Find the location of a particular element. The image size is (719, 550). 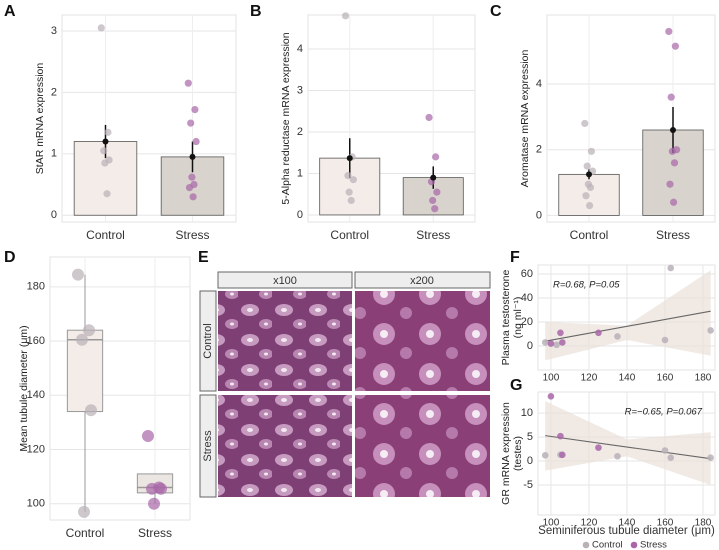

x-tick-label: 140 is located at coordinates (627, 378).